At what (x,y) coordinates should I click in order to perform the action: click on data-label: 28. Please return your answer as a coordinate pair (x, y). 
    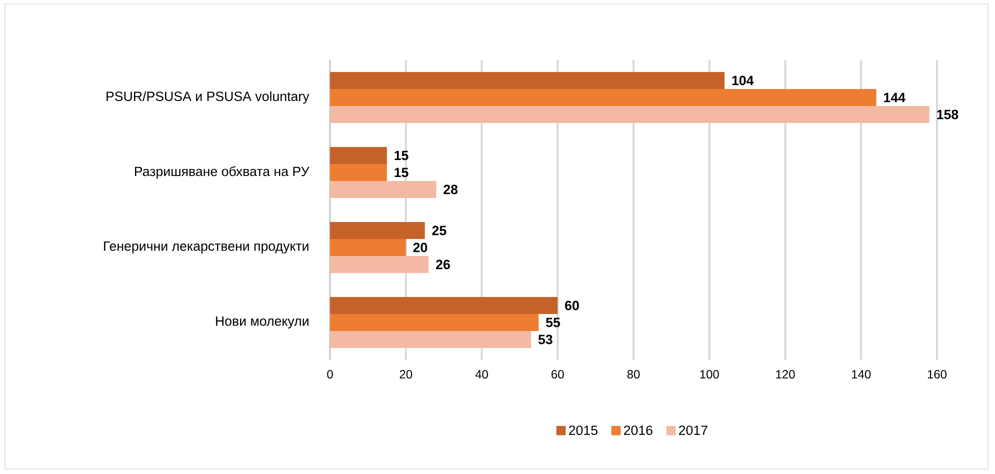
    Looking at the image, I should click on (451, 189).